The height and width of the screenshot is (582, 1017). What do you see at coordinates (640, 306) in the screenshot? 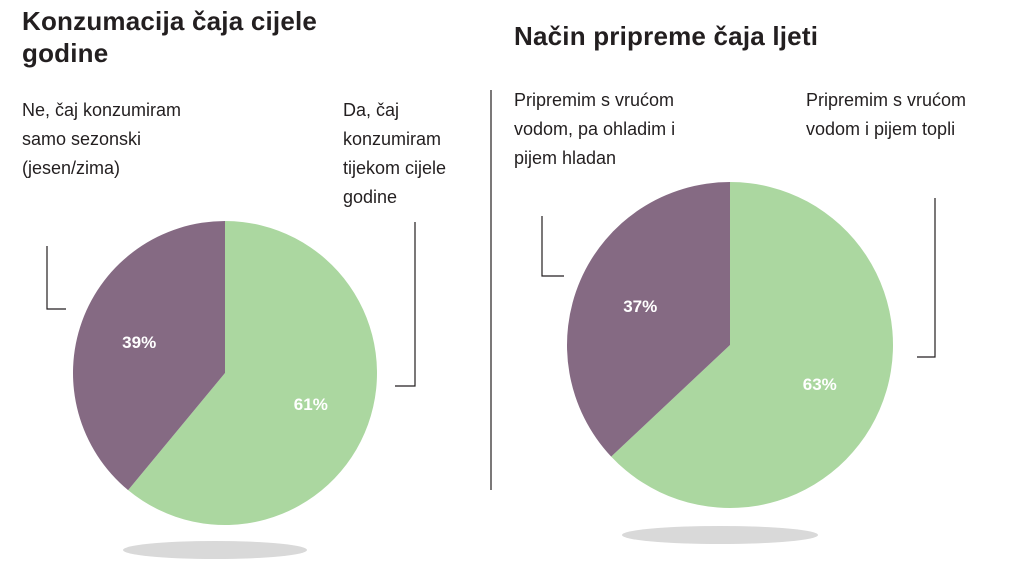
I see `chart2-slice-1-value-label: 37%` at bounding box center [640, 306].